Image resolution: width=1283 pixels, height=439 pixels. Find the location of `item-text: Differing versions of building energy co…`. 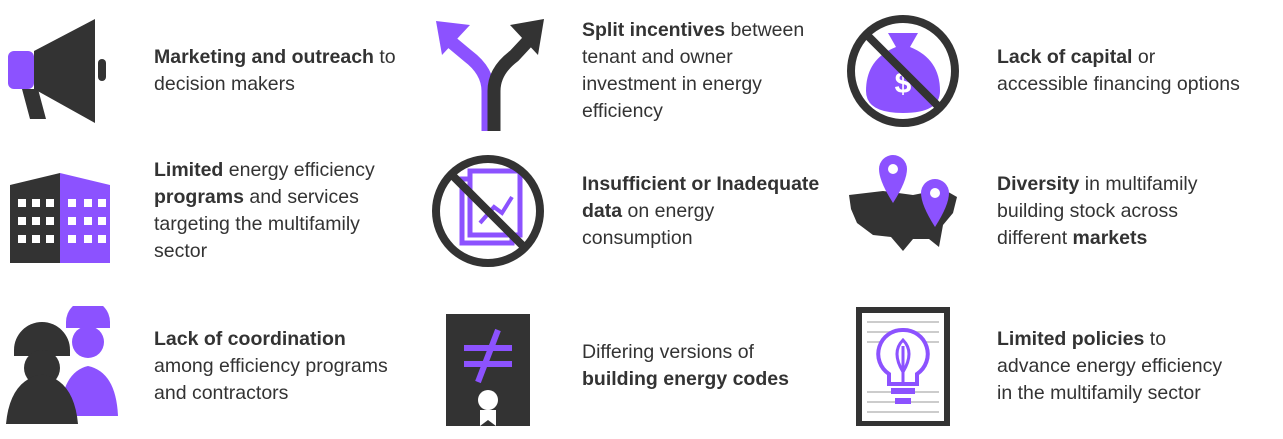

item-text: Differing versions of building energy co… is located at coordinates (704, 366).